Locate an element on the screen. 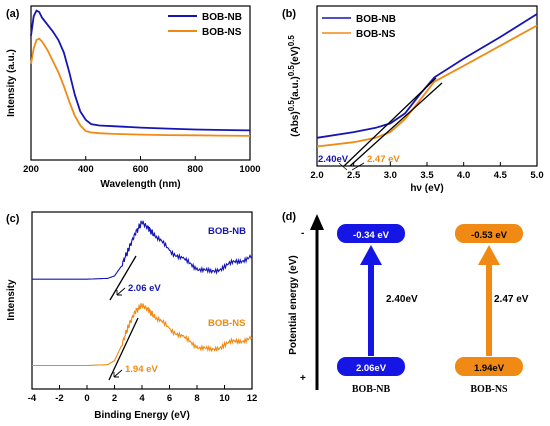 The width and height of the screenshot is (550, 426). panel-b-ylabel: (Abs)0.5(a.u.)0.5(eV)0.5 is located at coordinates (294, 86).